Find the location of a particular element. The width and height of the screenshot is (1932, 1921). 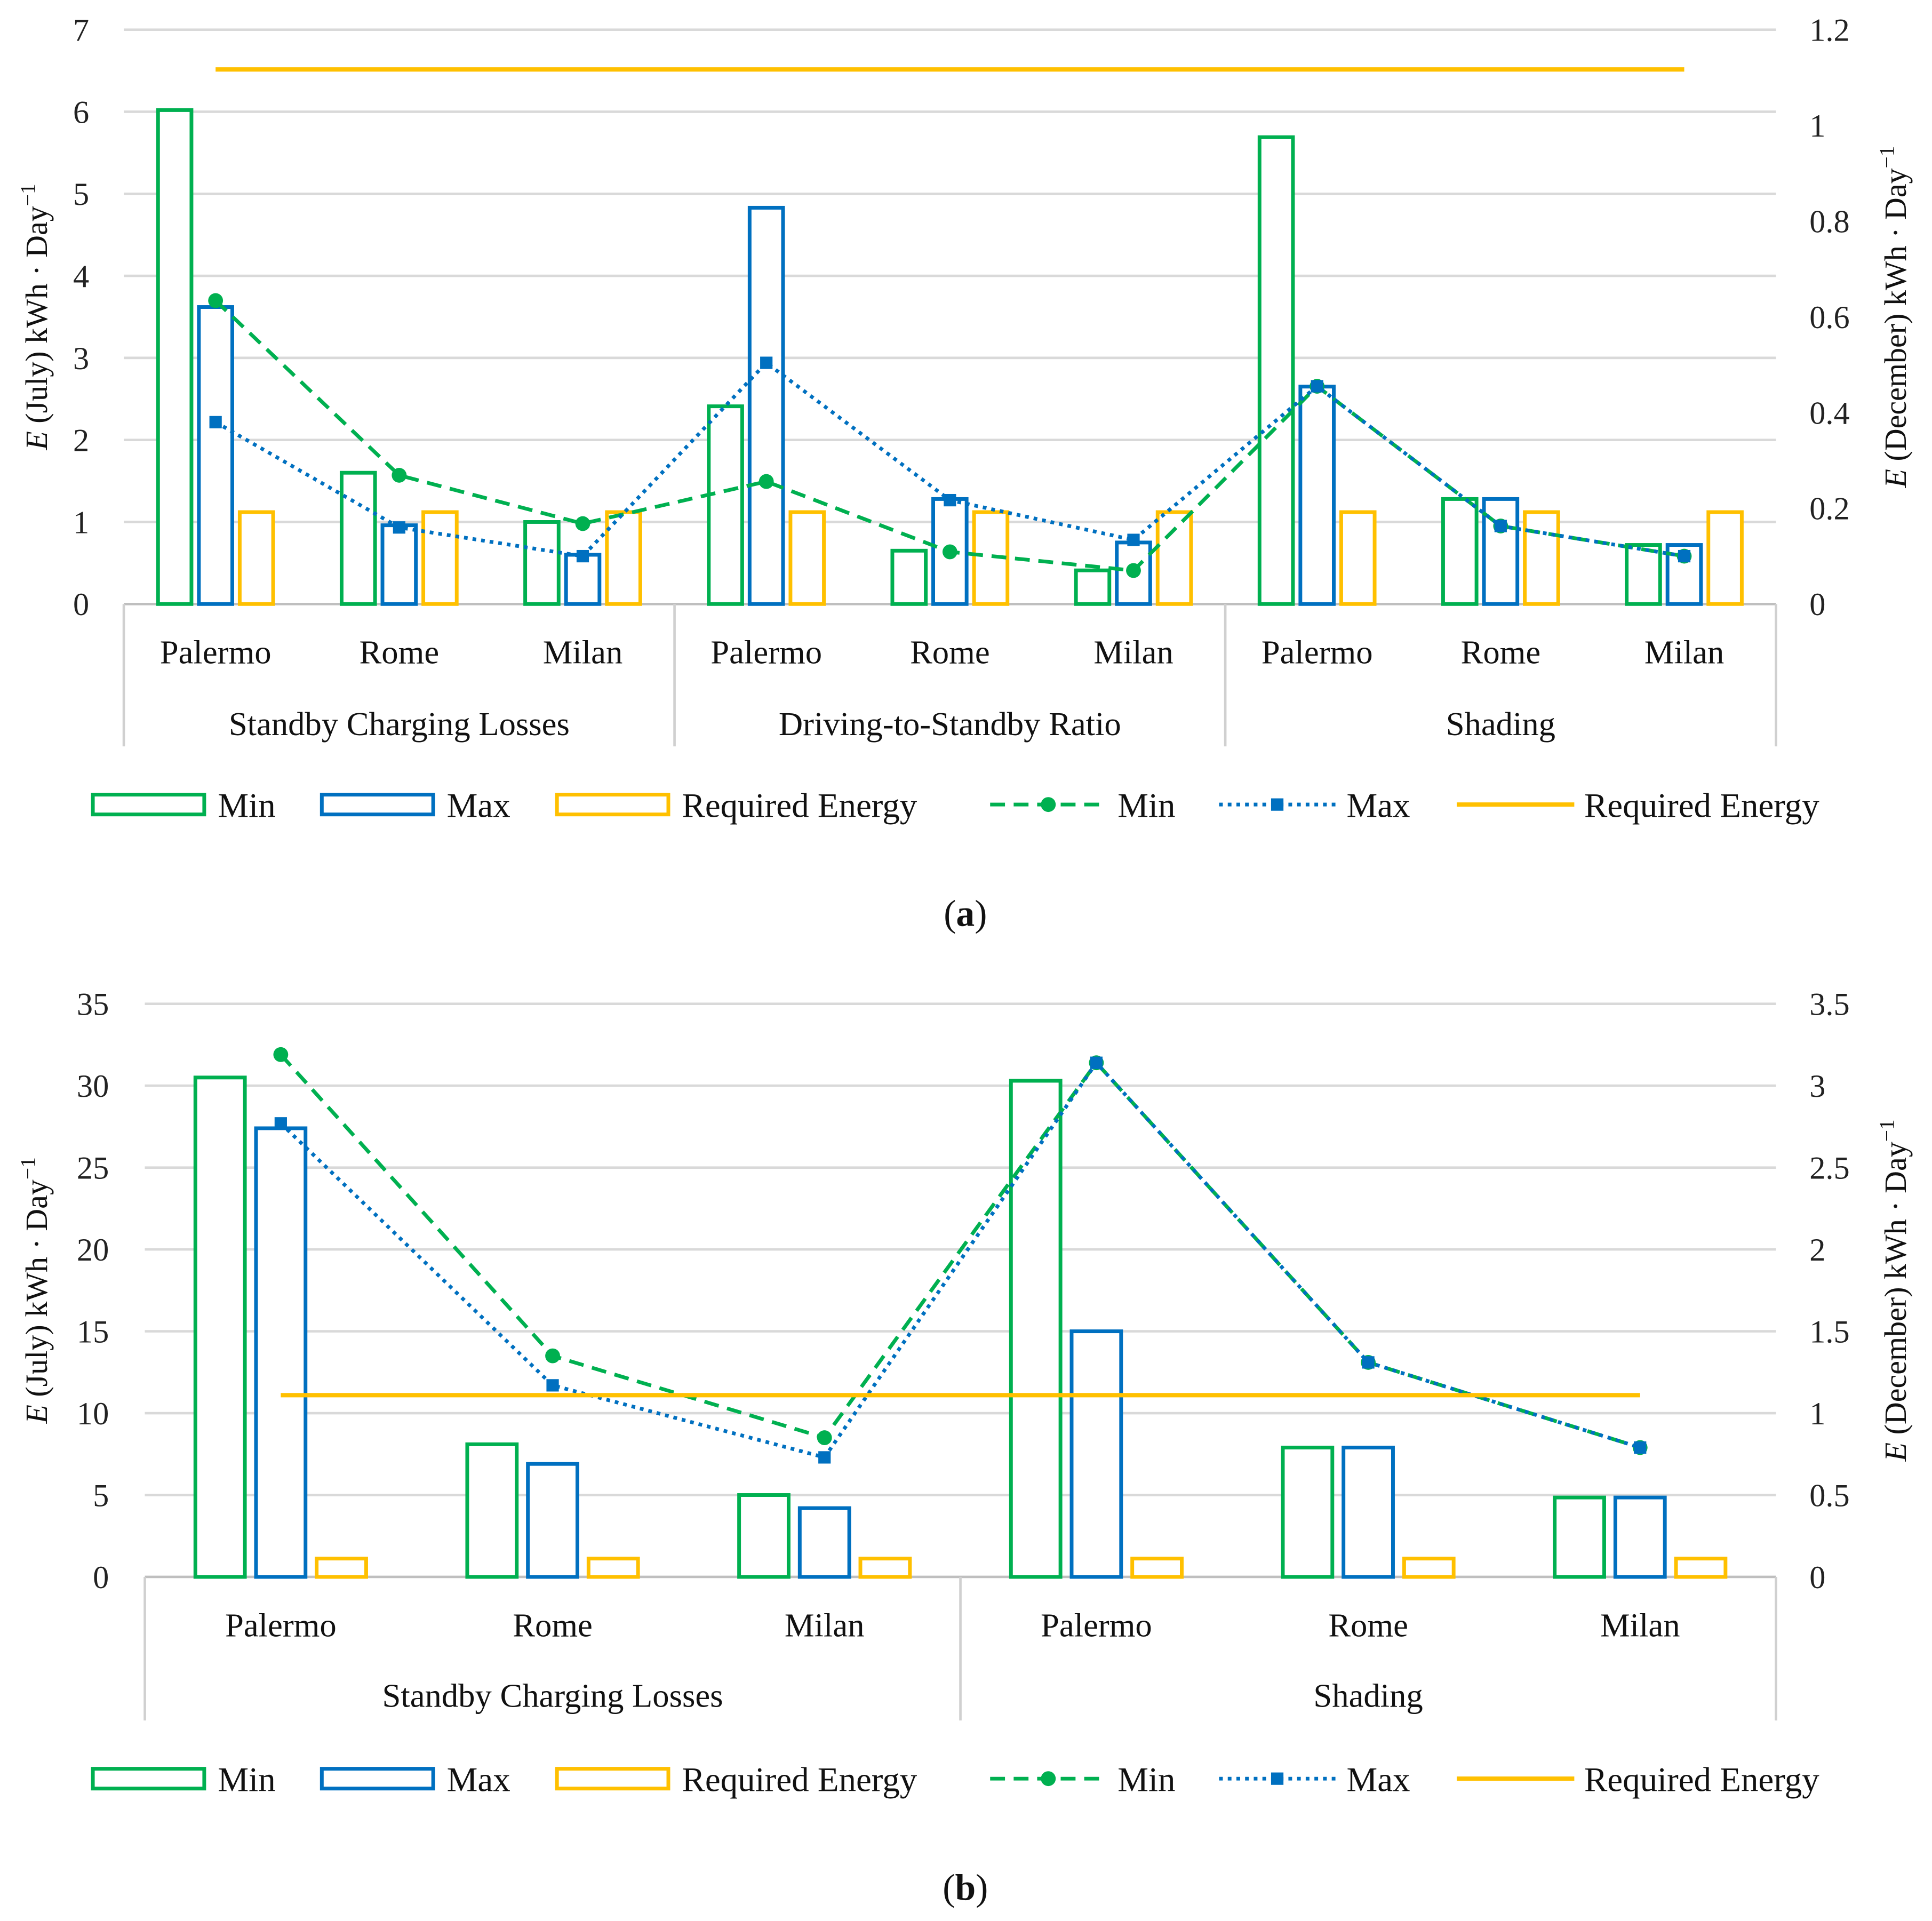

left-tick-label: 35 is located at coordinates (93, 1005).